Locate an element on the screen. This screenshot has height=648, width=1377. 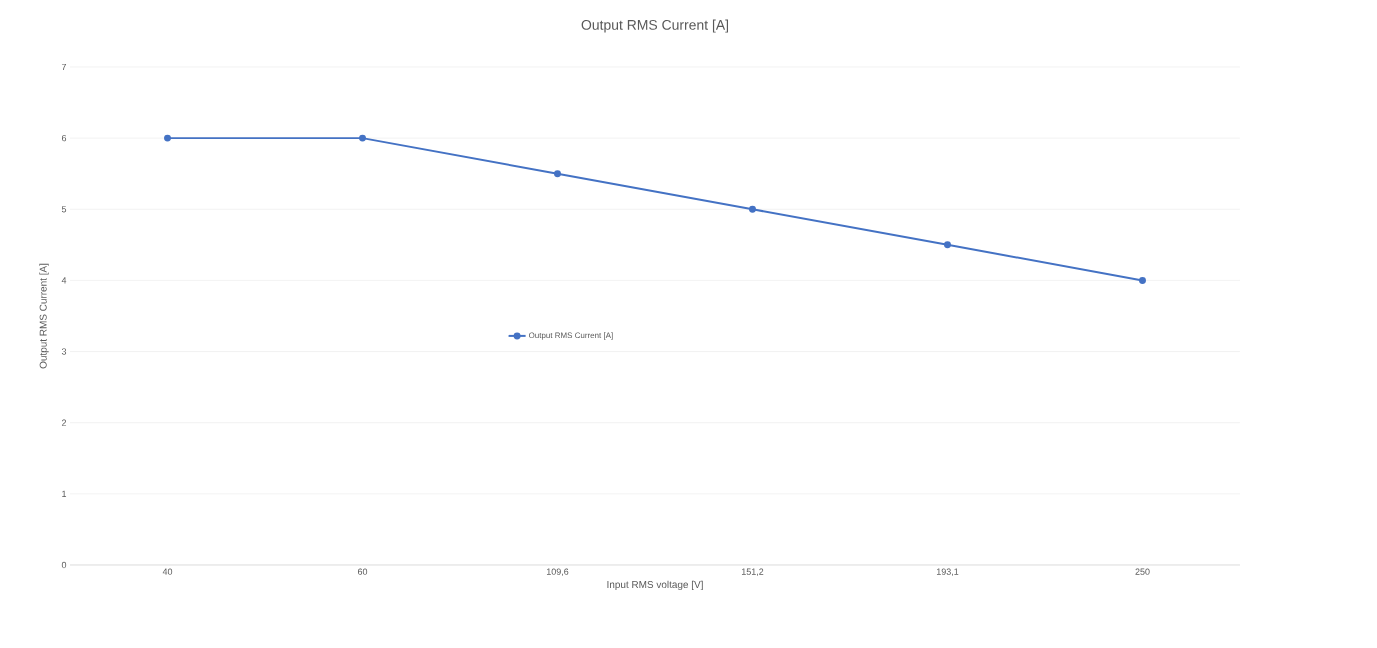
x-axis-title: Input RMS voltage [V] is located at coordinates (655, 585).